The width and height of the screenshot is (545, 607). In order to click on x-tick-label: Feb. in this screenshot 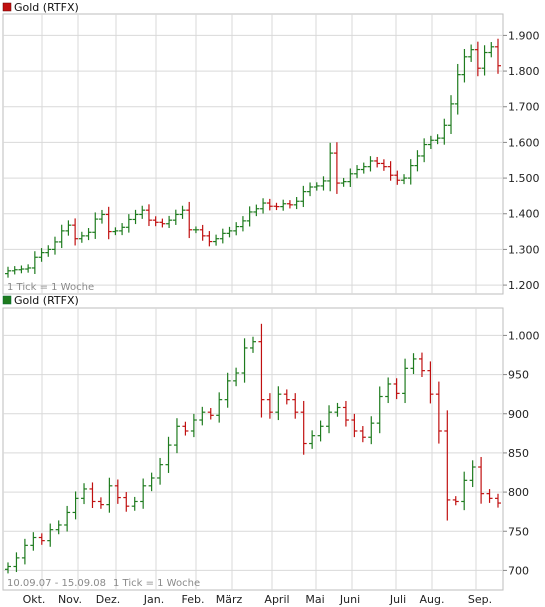, I will do `click(193, 599)`.